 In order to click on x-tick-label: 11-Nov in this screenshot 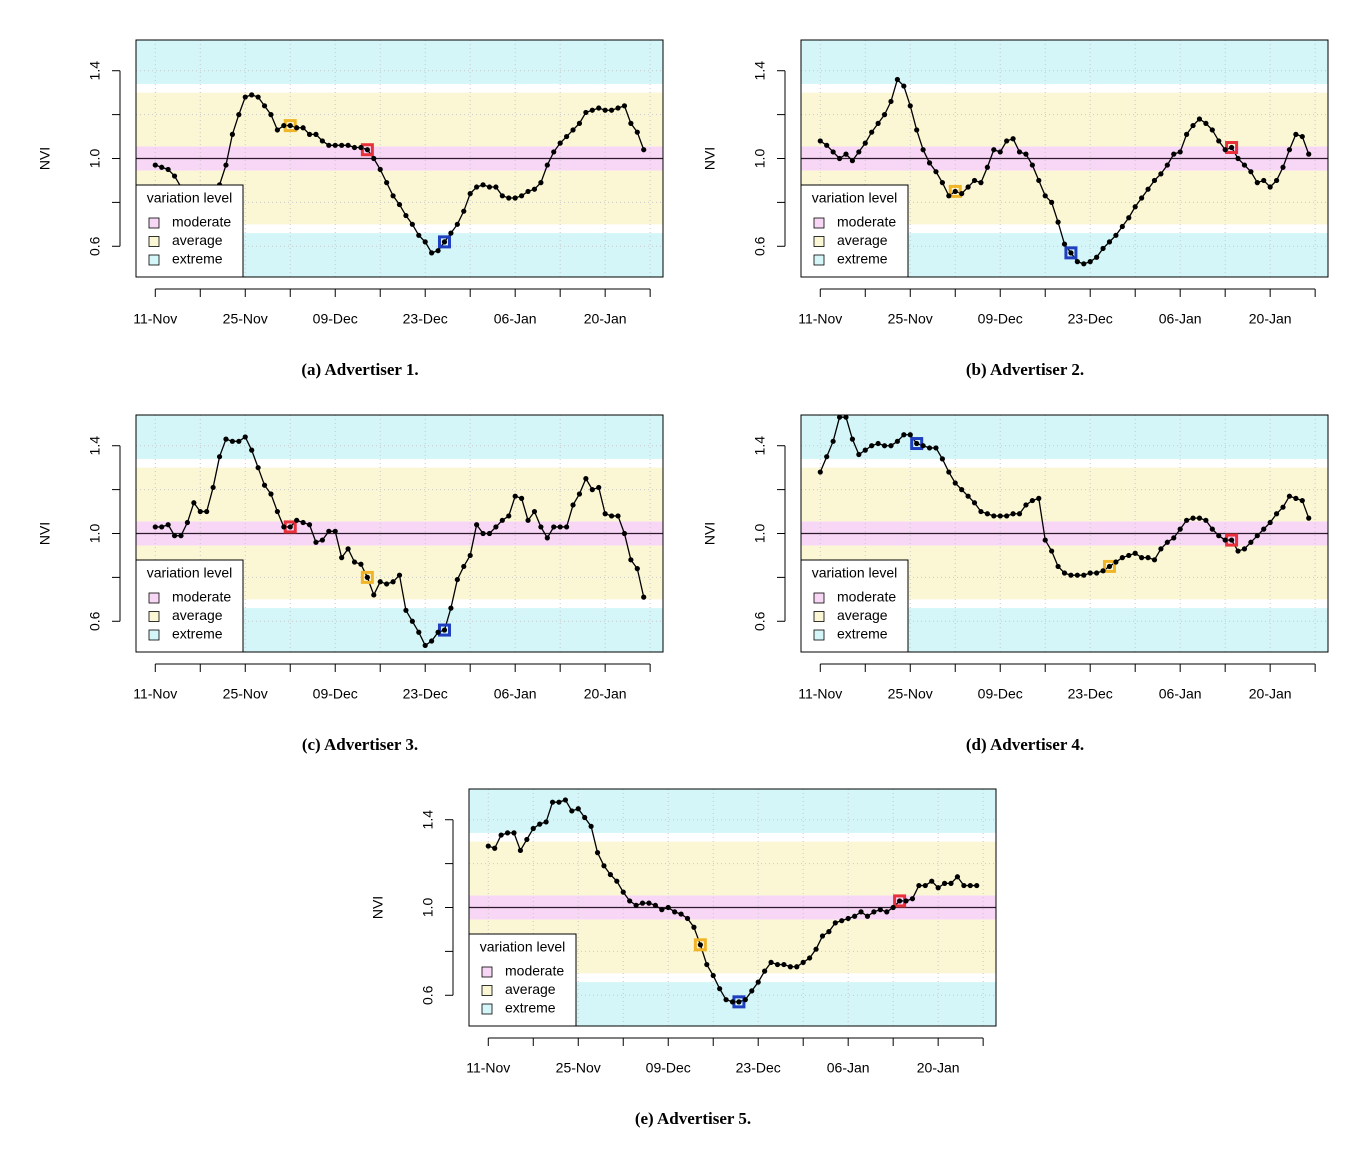, I will do `click(820, 319)`.